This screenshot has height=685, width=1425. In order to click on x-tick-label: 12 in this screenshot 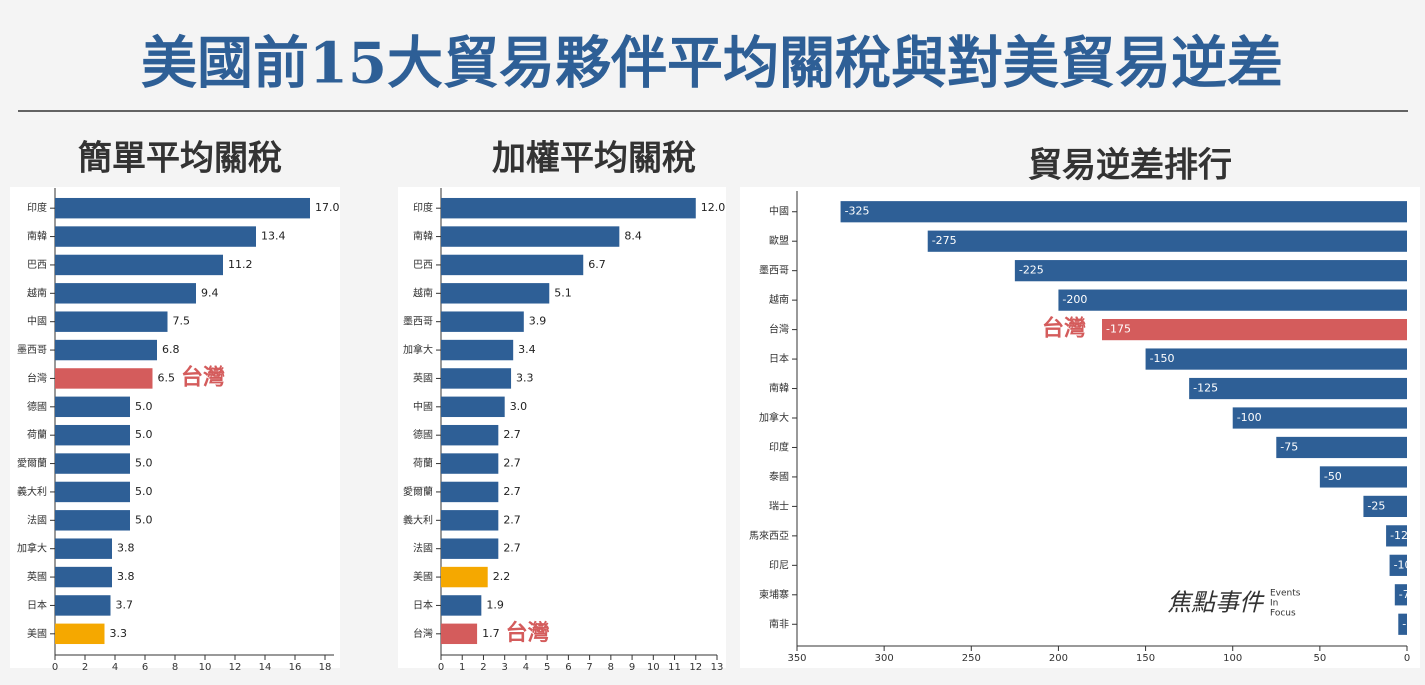, I will do `click(695, 667)`.